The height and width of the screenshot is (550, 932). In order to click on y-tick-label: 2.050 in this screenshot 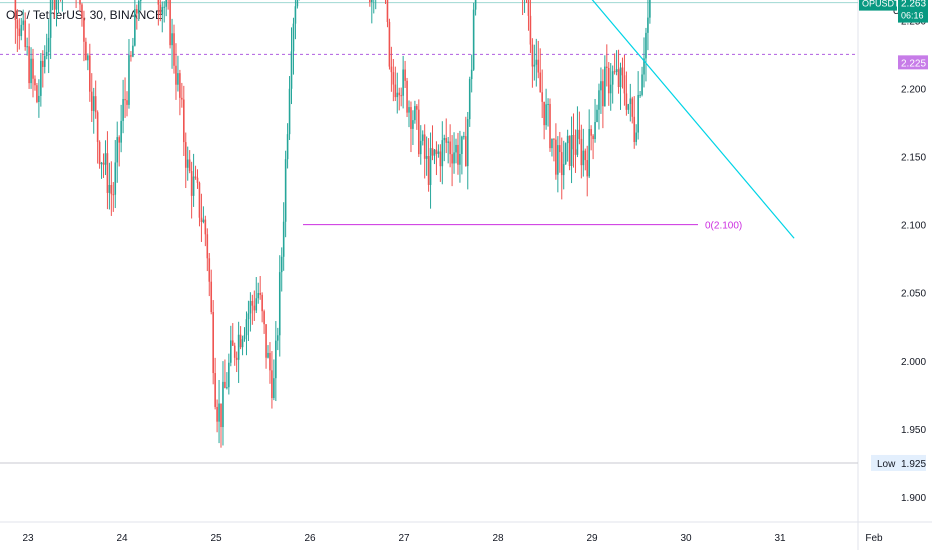, I will do `click(913, 294)`.